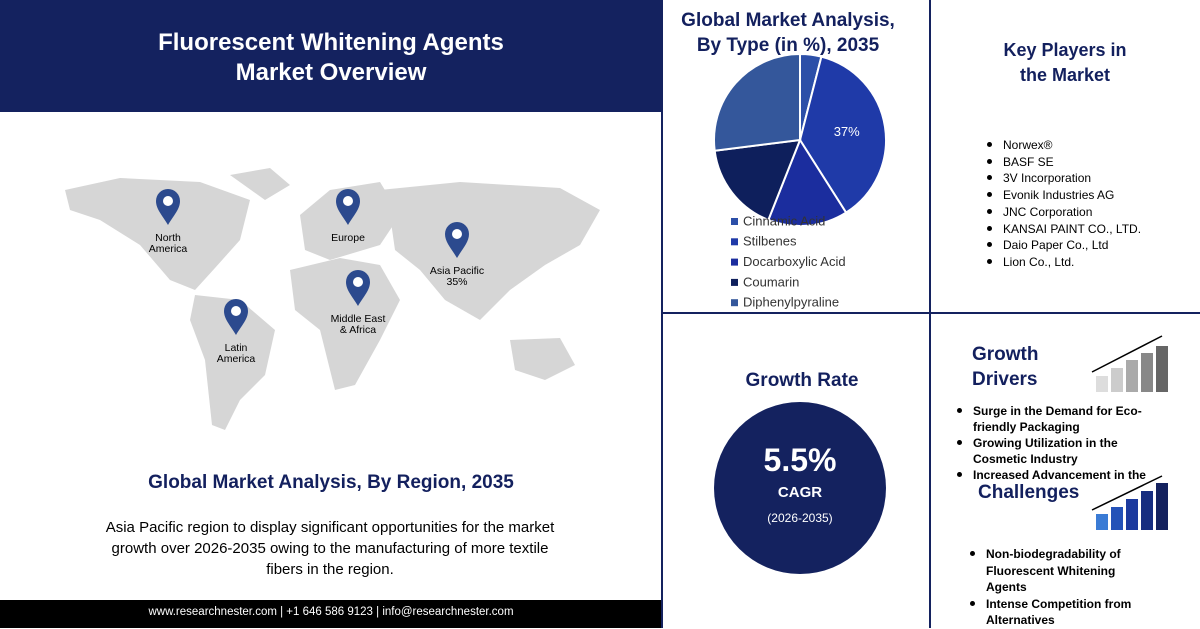  Describe the element at coordinates (1005, 367) in the screenshot. I see `drivers-title: Growth Drivers` at that location.